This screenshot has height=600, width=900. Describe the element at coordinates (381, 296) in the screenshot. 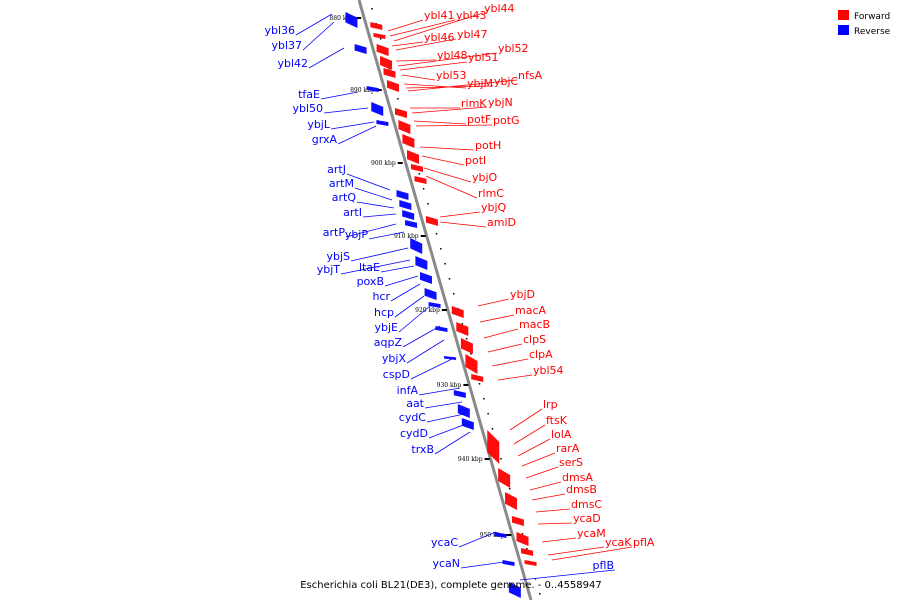

I see `gene-label-hcr: hcr` at that location.